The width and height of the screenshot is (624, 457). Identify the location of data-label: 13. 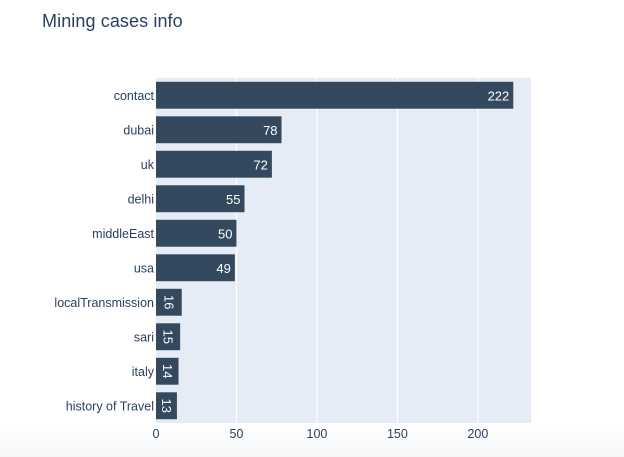
(166, 406).